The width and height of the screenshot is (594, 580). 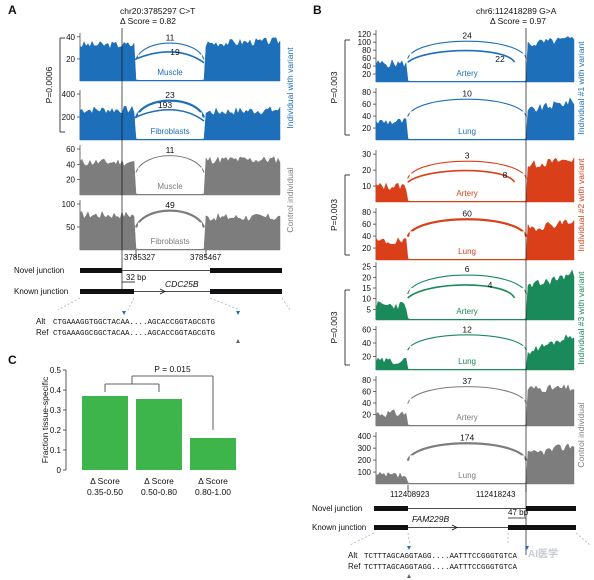 What do you see at coordinates (170, 205) in the screenshot?
I see `panel-a-track-4-arc-count-1: 49` at bounding box center [170, 205].